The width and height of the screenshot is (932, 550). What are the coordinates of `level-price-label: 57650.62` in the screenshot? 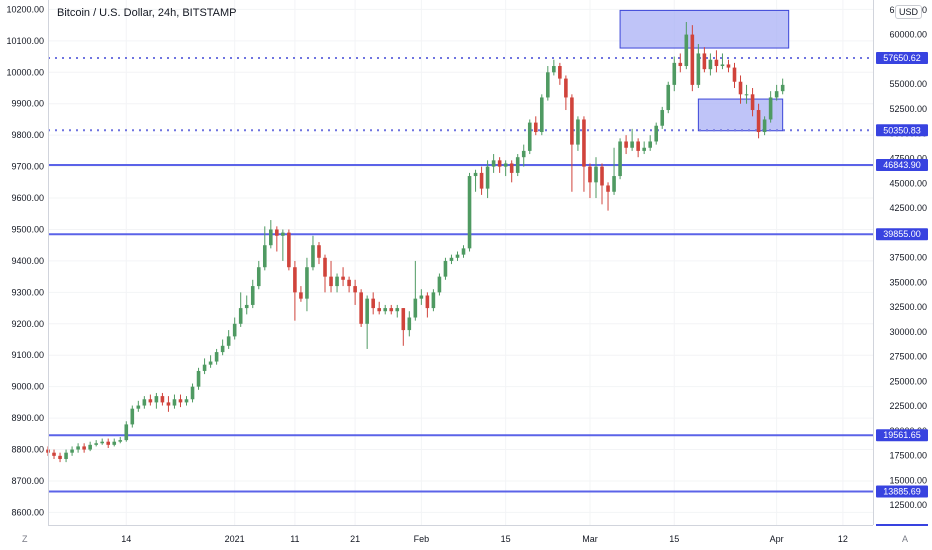 It's located at (902, 58).